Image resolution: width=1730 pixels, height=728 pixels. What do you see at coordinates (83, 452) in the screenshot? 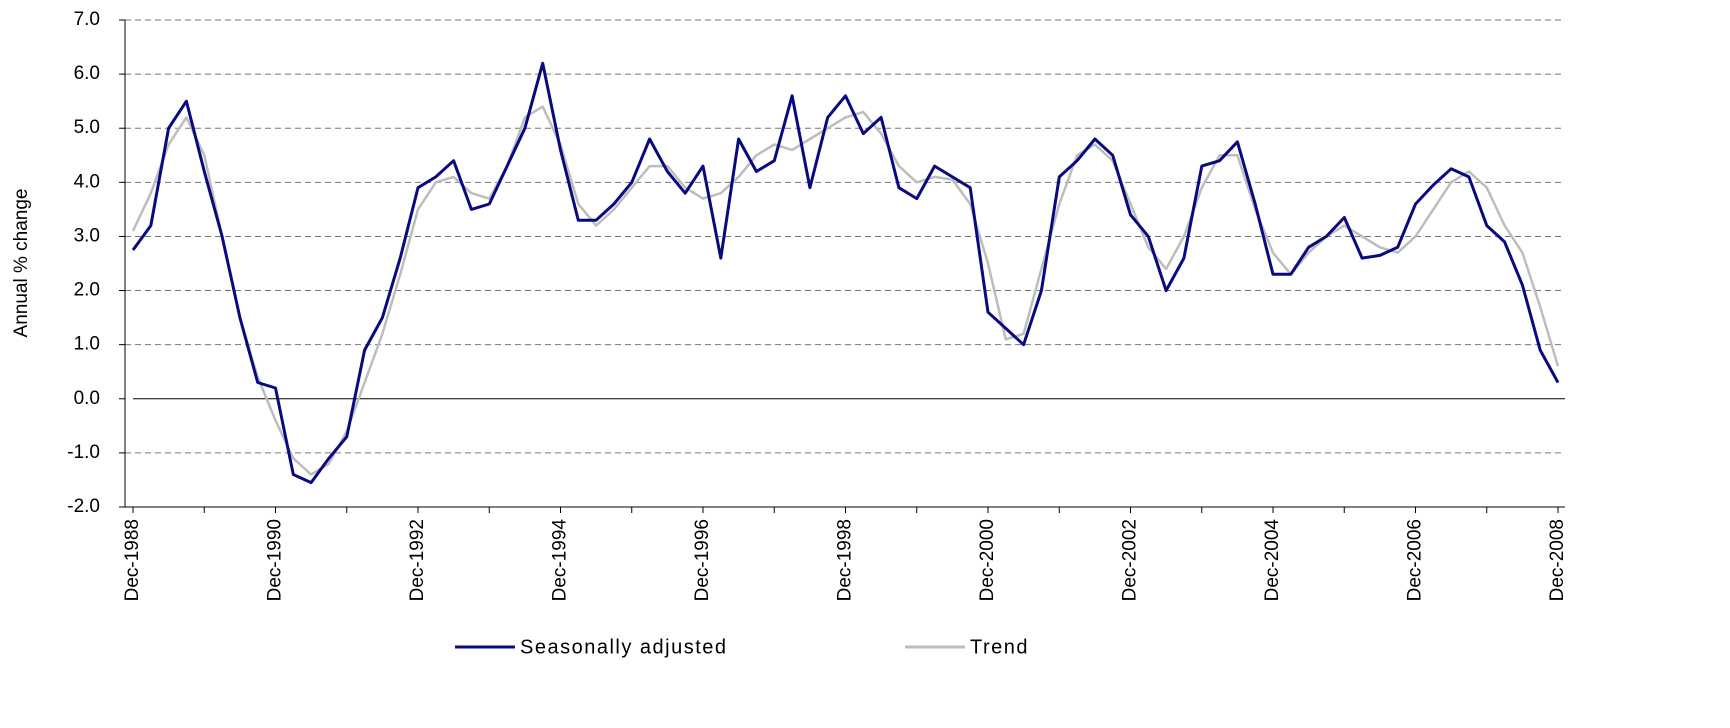
I see `y-tick-label: -1.0` at bounding box center [83, 452].